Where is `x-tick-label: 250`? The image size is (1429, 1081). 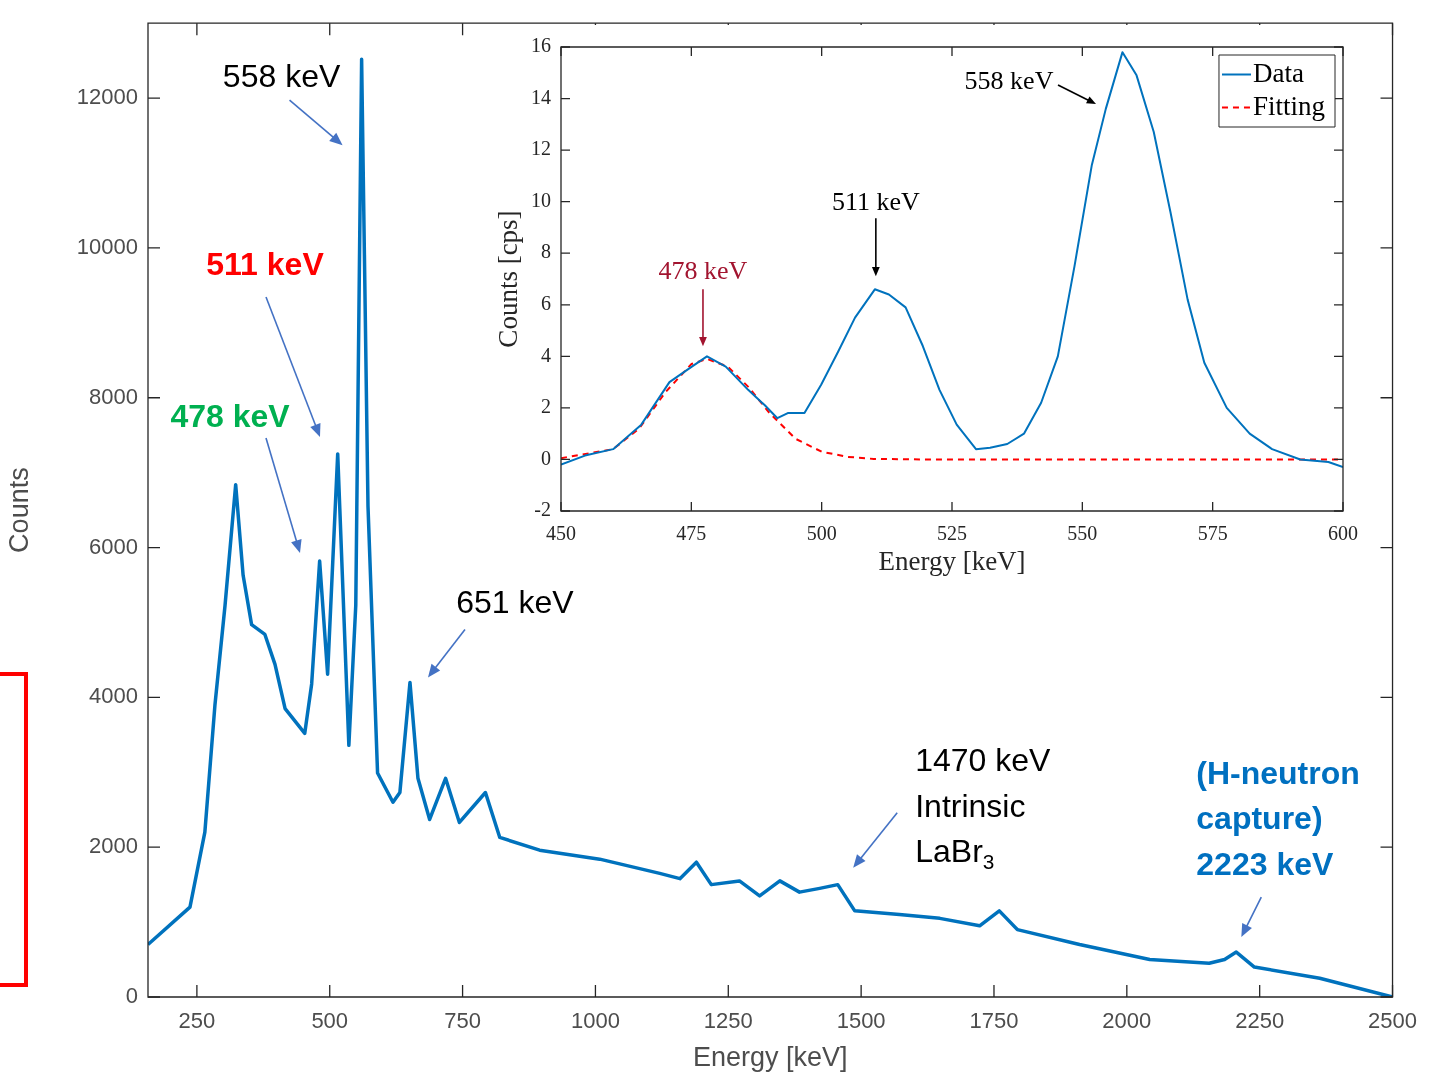
x-tick-label: 250 is located at coordinates (197, 1021).